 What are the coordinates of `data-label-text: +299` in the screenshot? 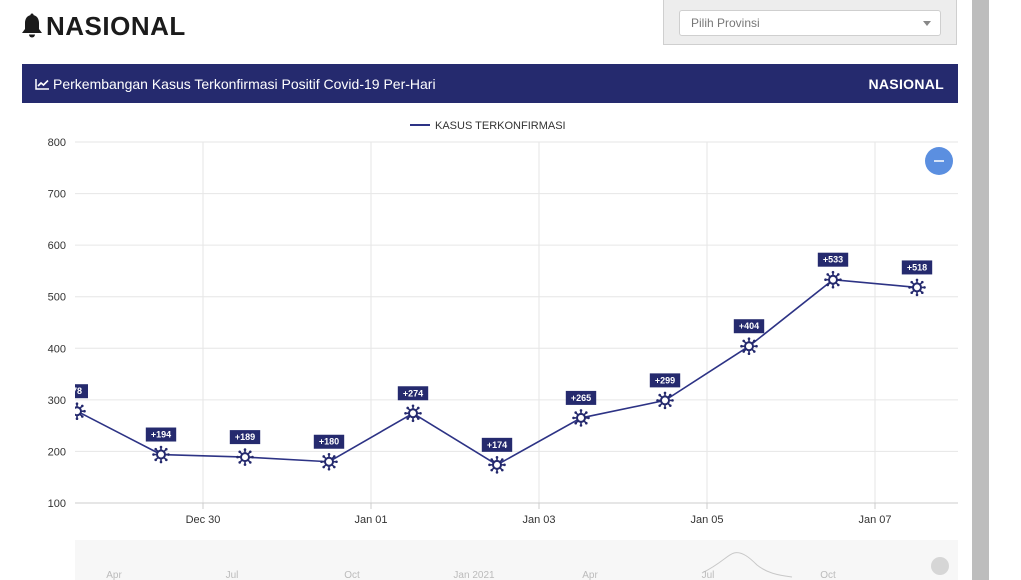 It's located at (665, 380).